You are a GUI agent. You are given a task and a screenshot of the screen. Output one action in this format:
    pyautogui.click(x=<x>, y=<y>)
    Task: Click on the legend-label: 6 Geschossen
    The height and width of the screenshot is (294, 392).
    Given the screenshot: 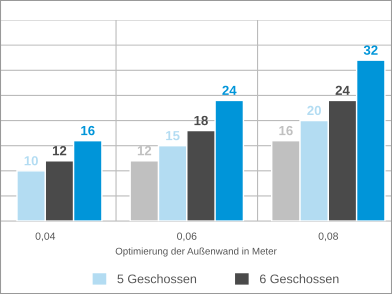 What is the action you would take?
    pyautogui.click(x=299, y=279)
    